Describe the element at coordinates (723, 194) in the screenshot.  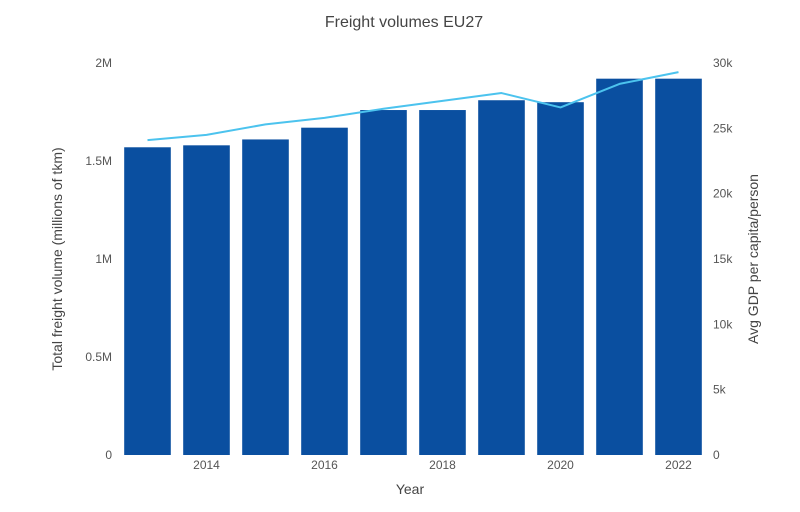
I see `y2-tick-label: 20k` at that location.